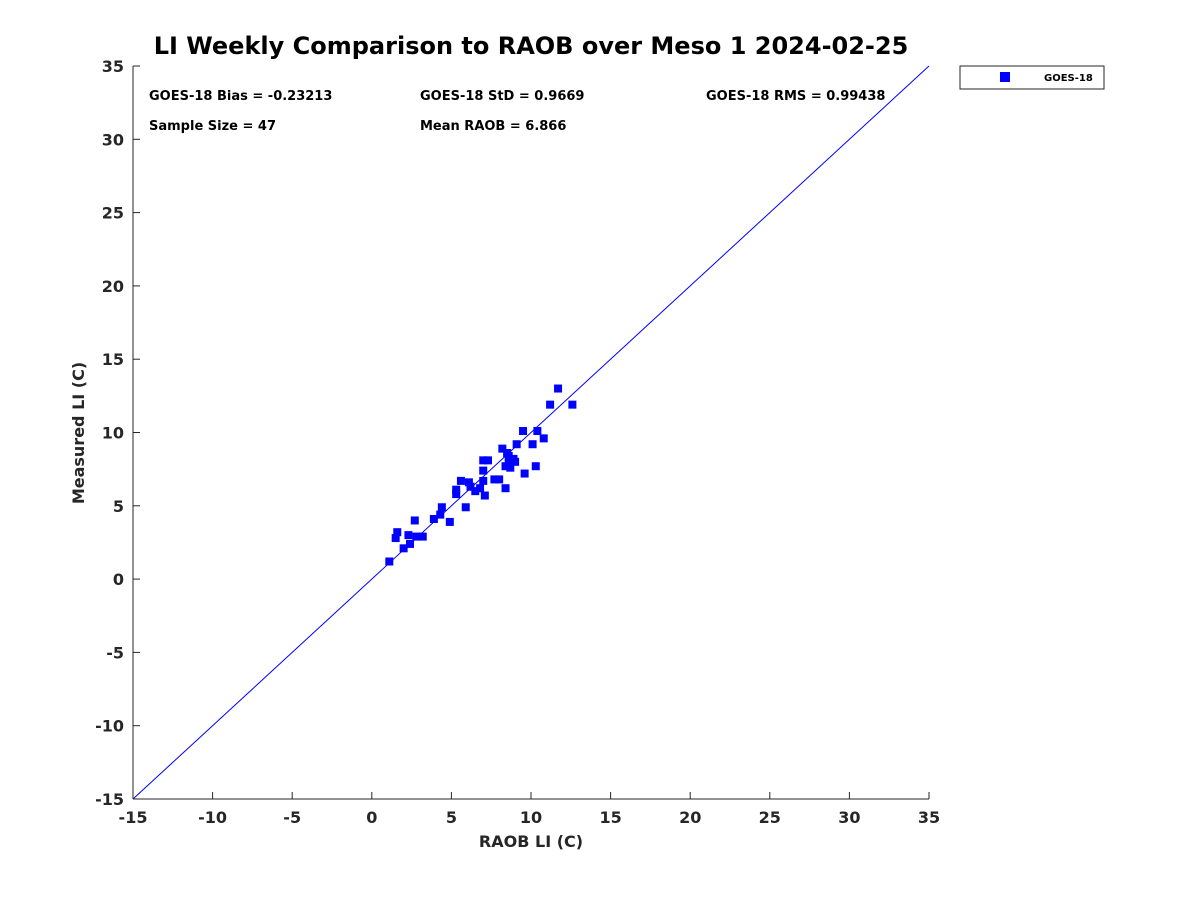 This screenshot has width=1200, height=900. I want to click on x-tick-label: -5, so click(292, 817).